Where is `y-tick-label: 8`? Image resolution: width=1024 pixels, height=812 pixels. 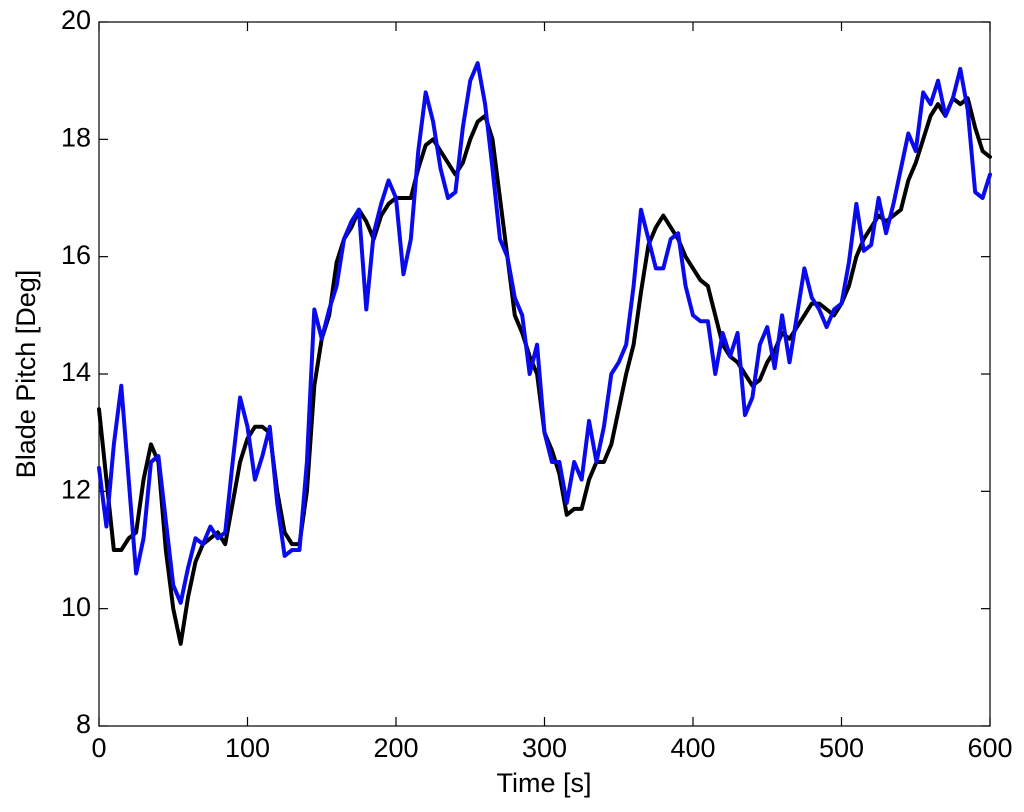 y-tick-label: 8 is located at coordinates (83, 724).